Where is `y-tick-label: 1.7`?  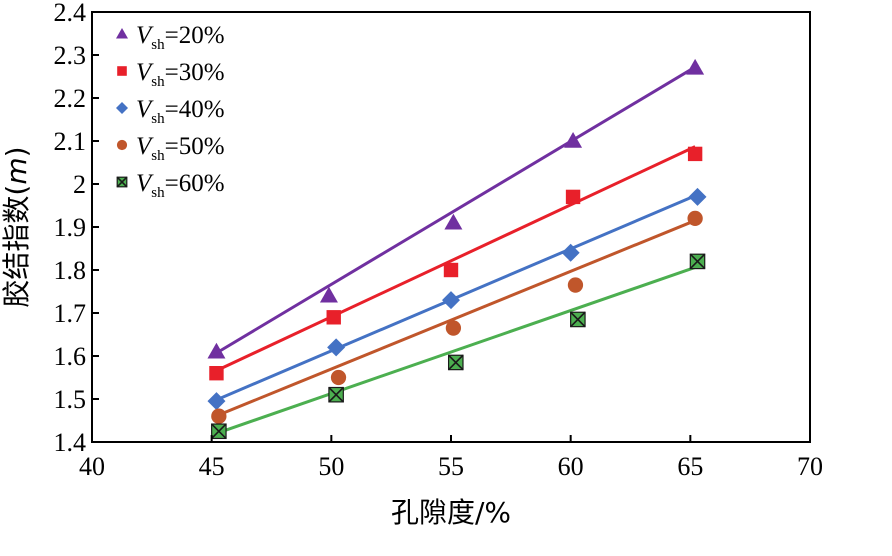 y-tick-label: 1.7 is located at coordinates (70, 313).